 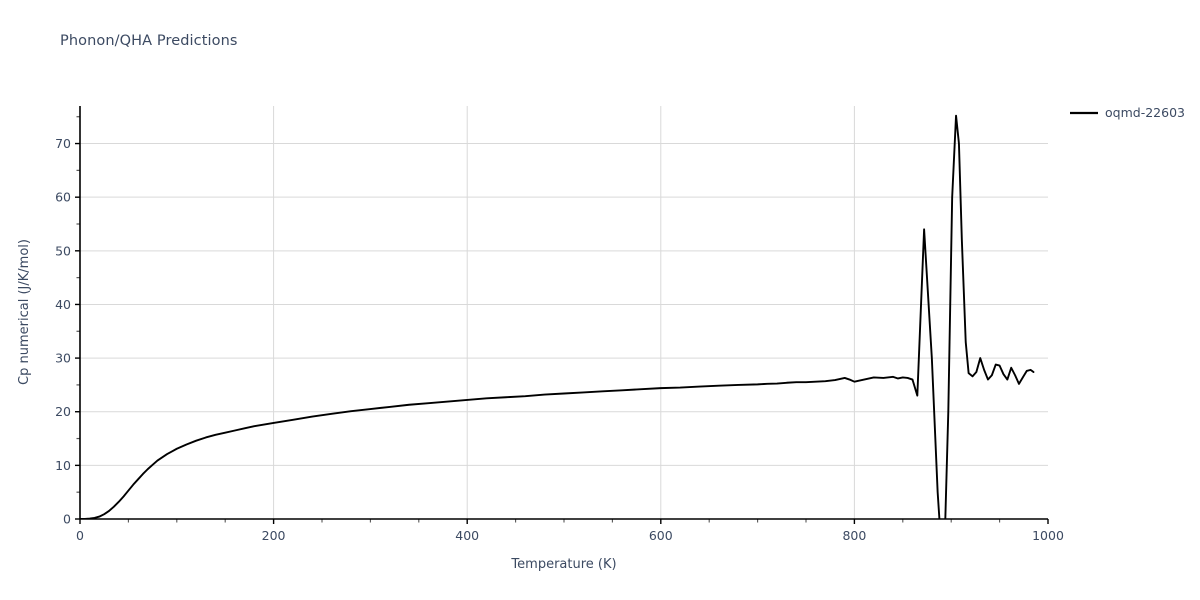 What do you see at coordinates (67, 519) in the screenshot?
I see `y-tick-label: 0` at bounding box center [67, 519].